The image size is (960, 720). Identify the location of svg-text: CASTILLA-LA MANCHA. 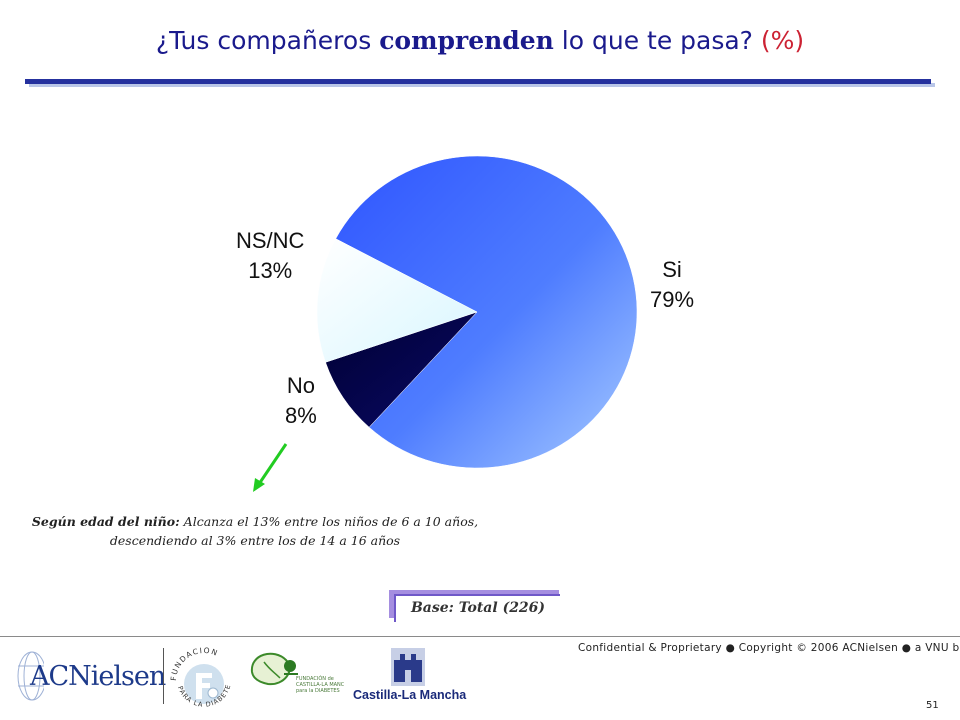
(320, 685).